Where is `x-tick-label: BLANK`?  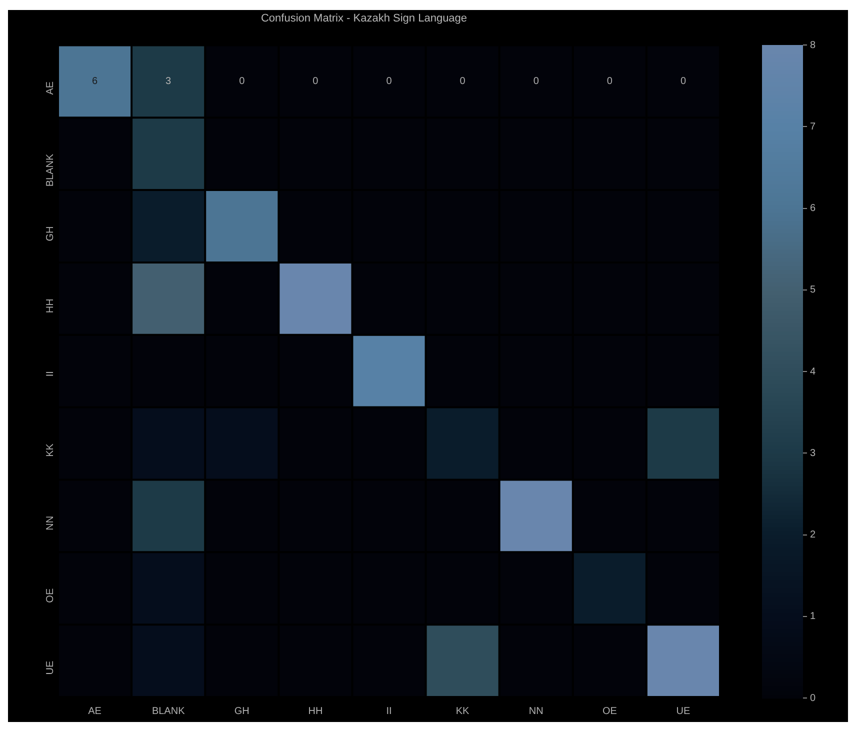
x-tick-label: BLANK is located at coordinates (169, 711).